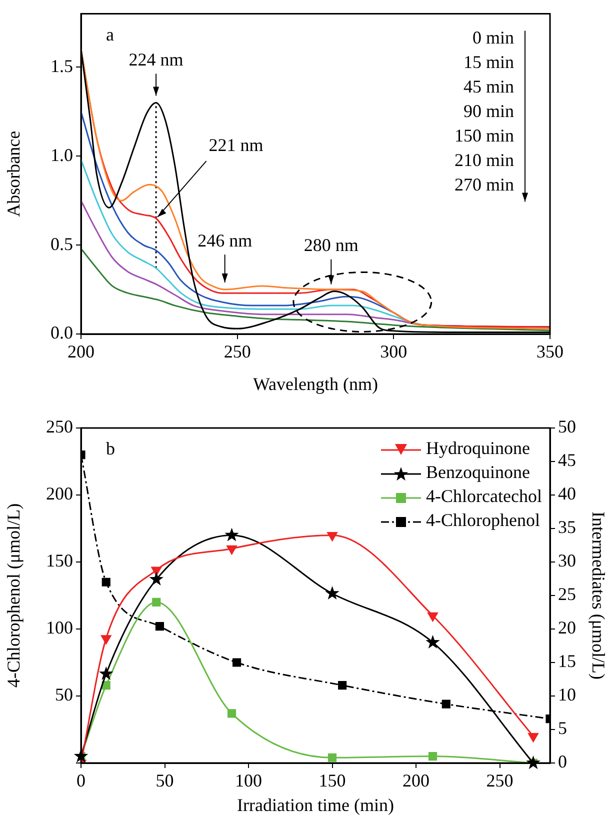 The height and width of the screenshot is (821, 612). I want to click on x-tick-label: 300, so click(394, 352).